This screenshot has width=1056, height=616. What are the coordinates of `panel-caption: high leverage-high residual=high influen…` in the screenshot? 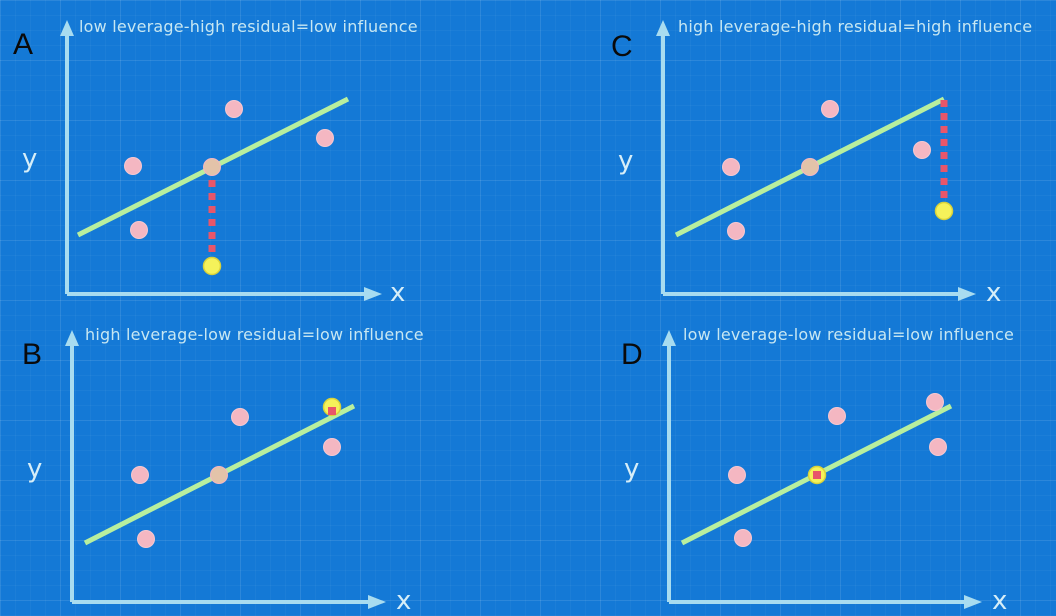 It's located at (855, 26).